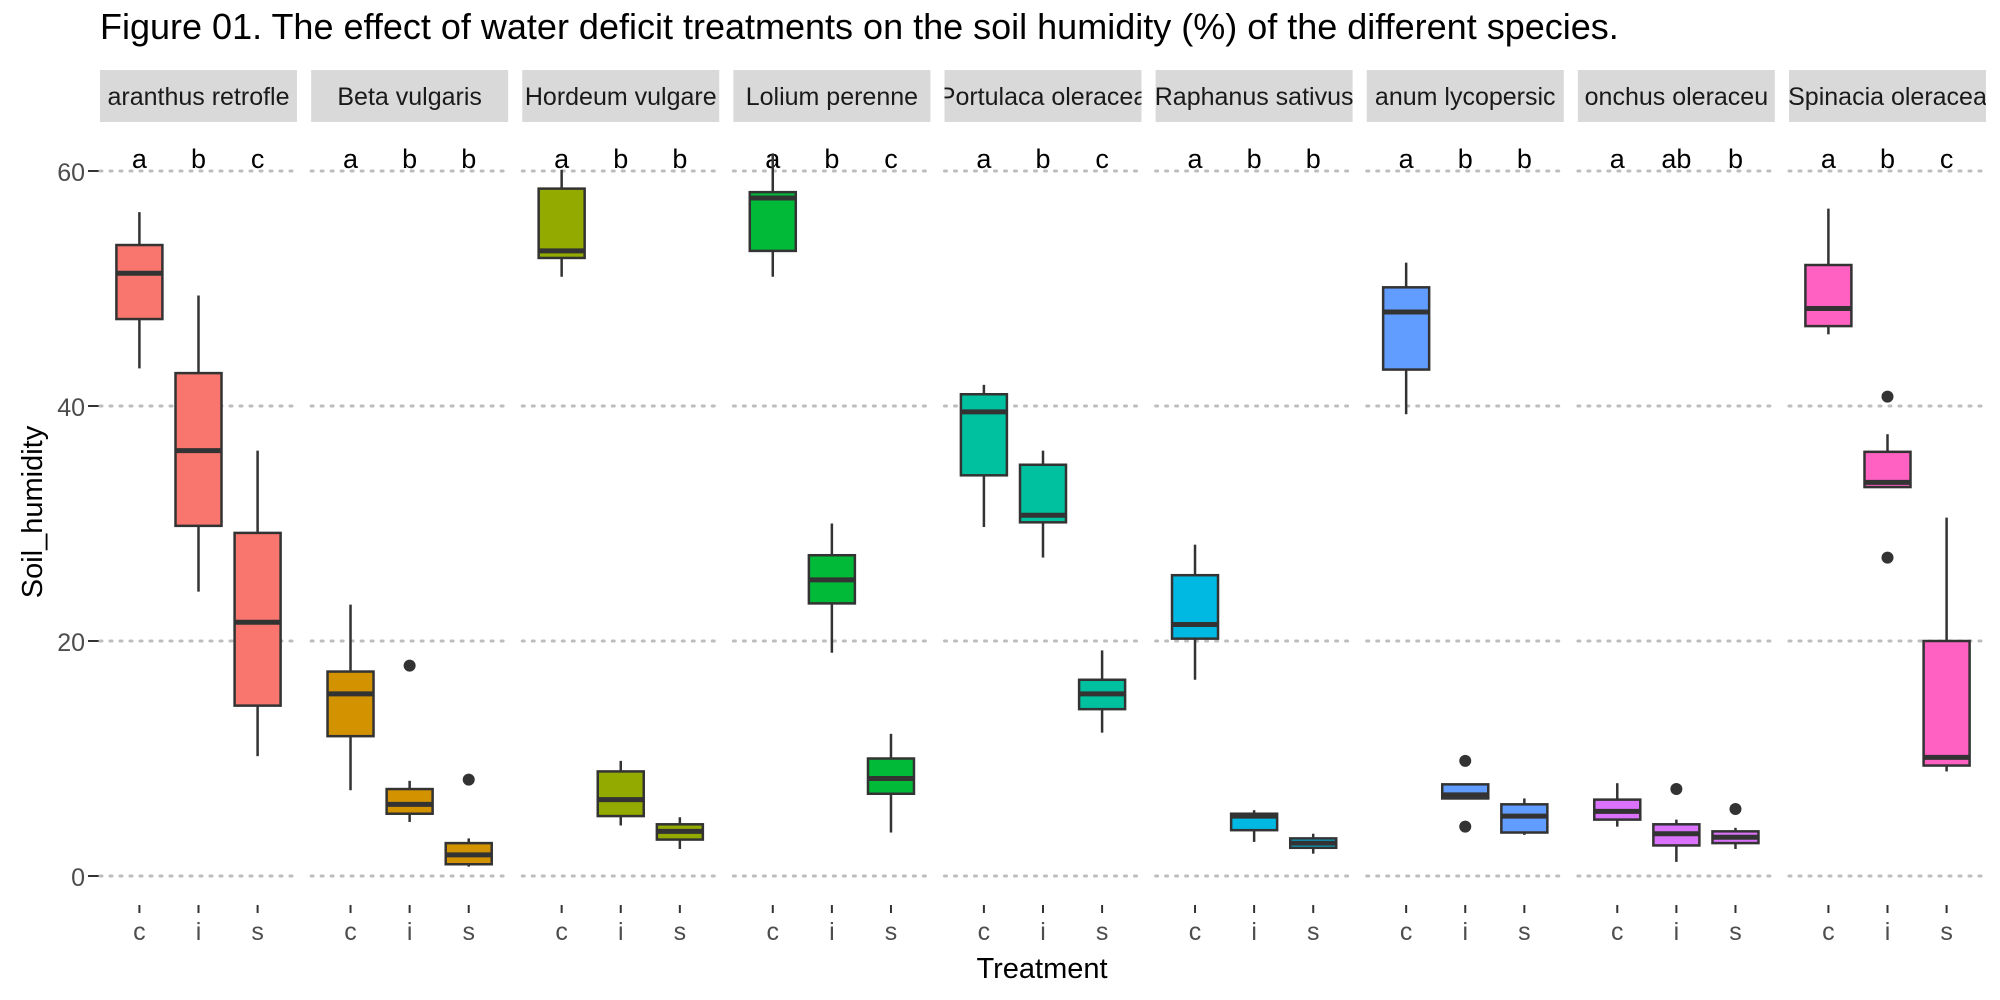  What do you see at coordinates (1887, 508) in the screenshot?
I see `facet-panel: Spinacia oleracea a c b i c s` at bounding box center [1887, 508].